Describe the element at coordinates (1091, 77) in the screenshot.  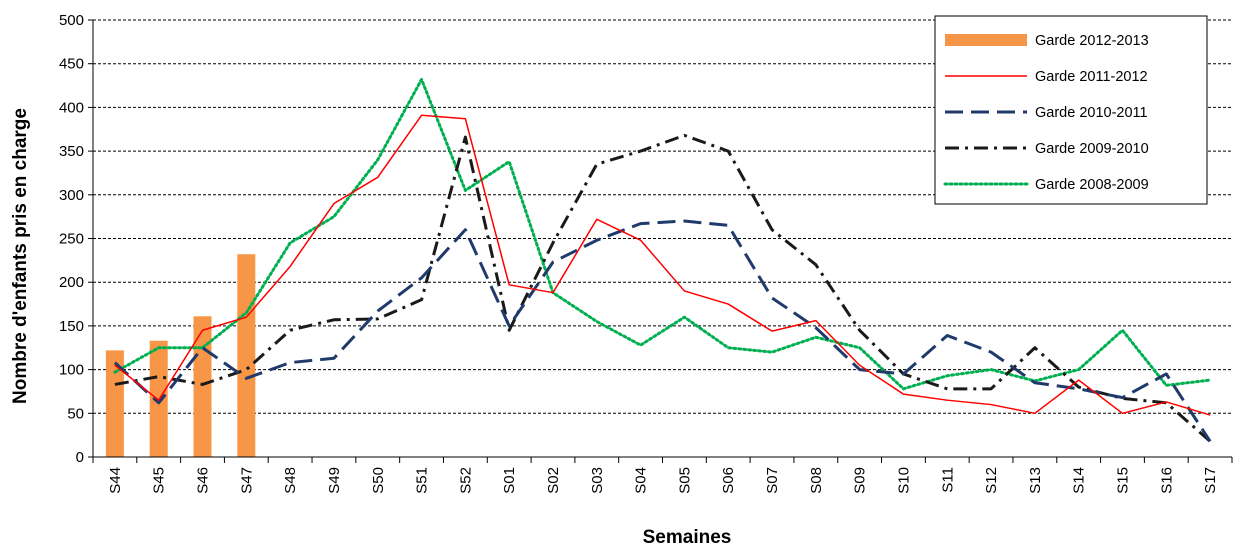
I see `legend-label: Garde 2011-2012` at that location.